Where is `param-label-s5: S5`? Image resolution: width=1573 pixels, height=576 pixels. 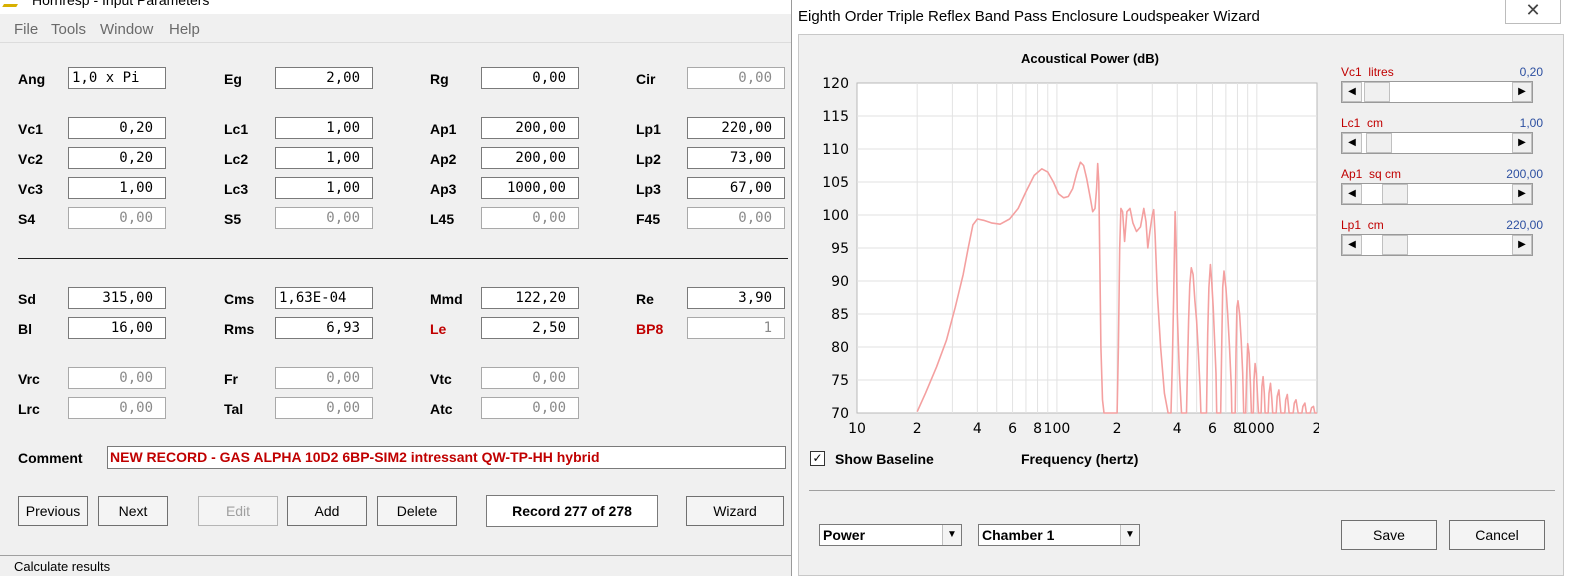 param-label-s5: S5 is located at coordinates (233, 219).